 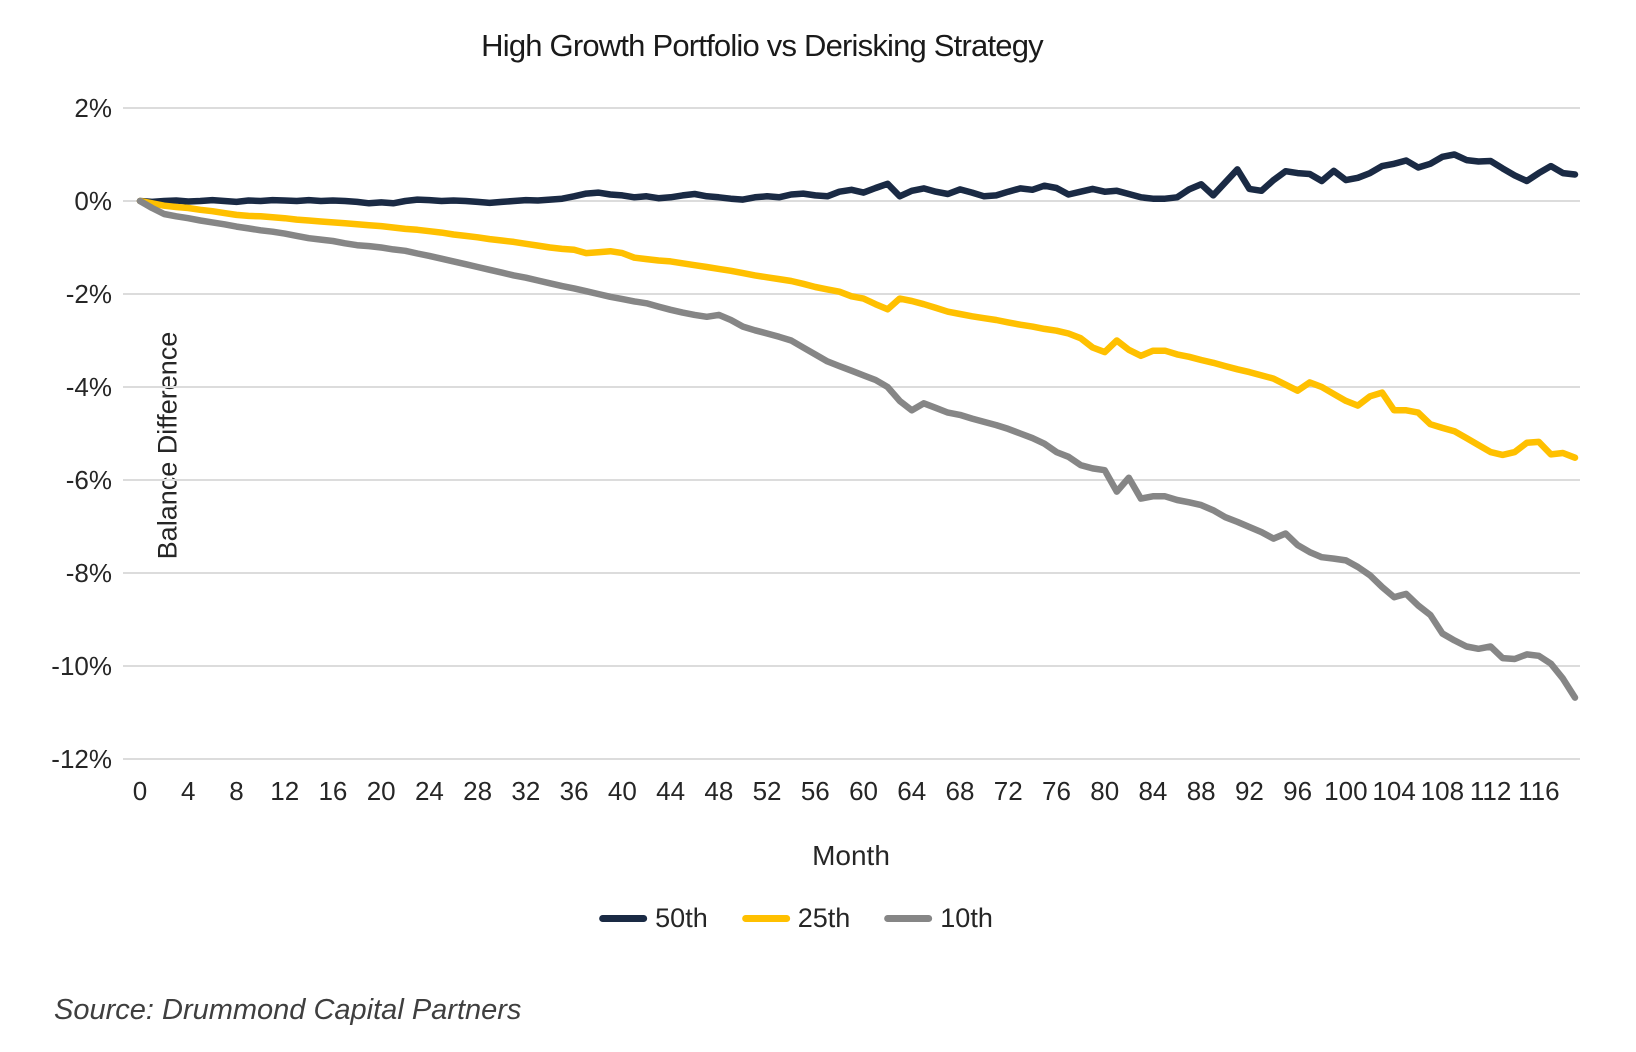 What do you see at coordinates (908, 918) in the screenshot?
I see `legend-swatch-10th` at bounding box center [908, 918].